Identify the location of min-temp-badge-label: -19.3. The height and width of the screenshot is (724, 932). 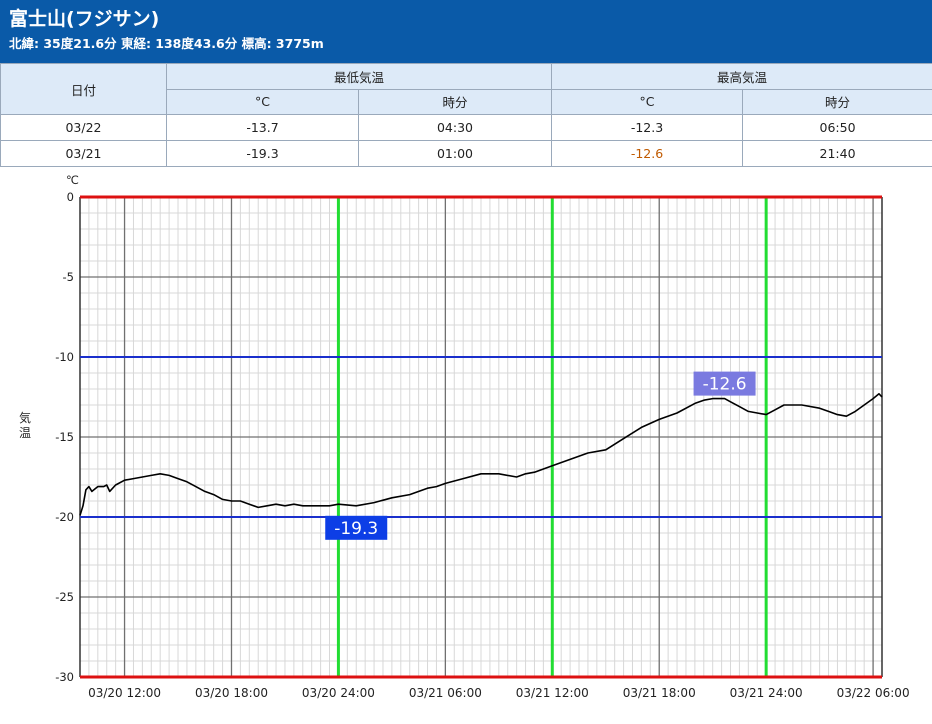
(356, 529).